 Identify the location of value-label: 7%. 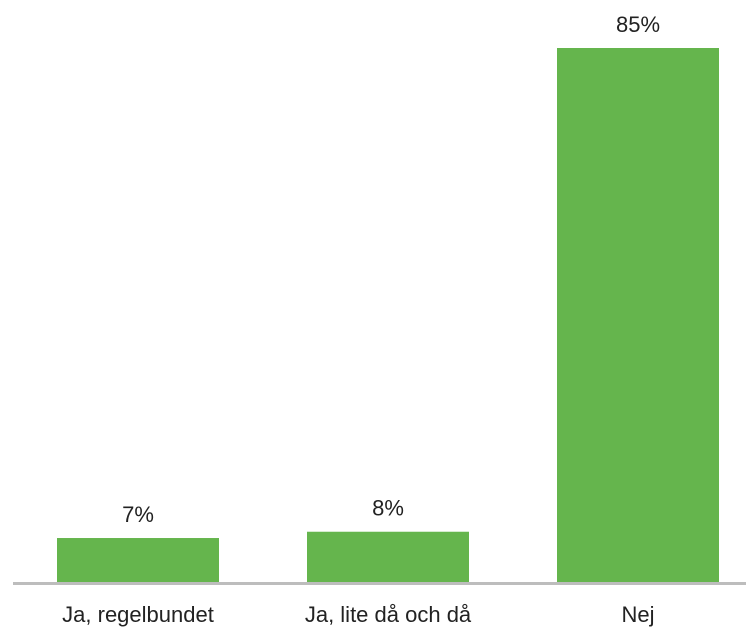
(138, 514).